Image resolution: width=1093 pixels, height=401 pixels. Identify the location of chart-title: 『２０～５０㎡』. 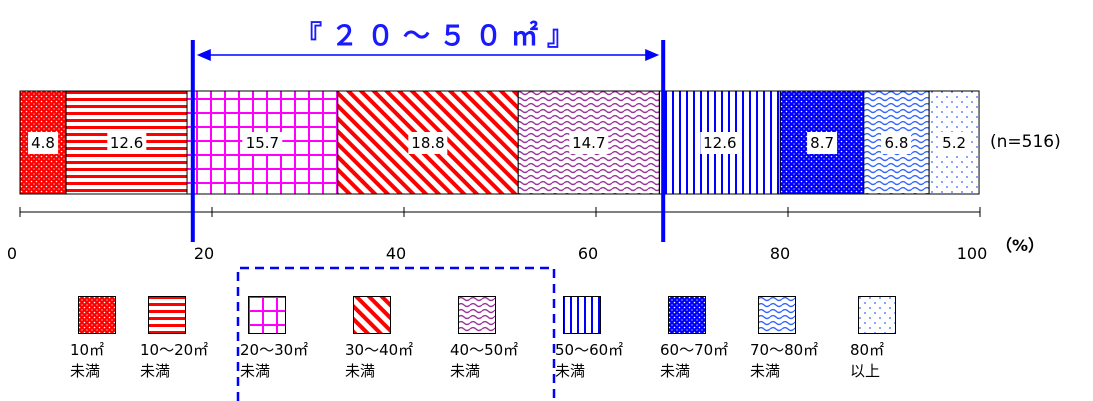
(439, 36).